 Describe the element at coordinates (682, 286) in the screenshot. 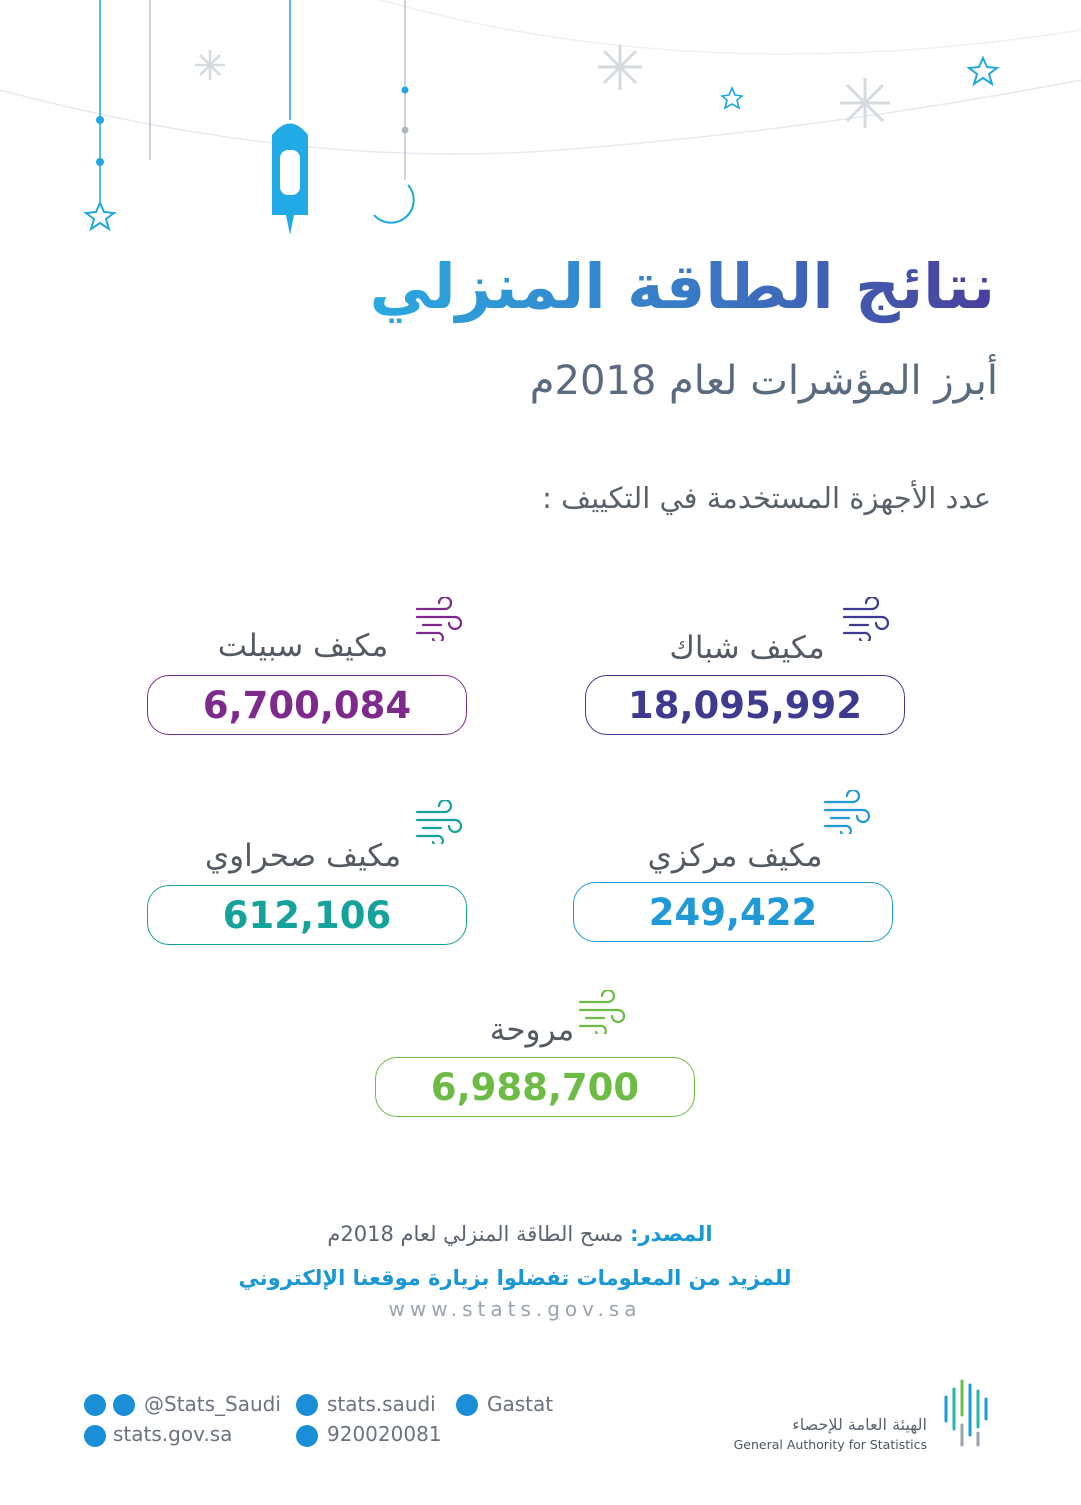

I see `title: نتائج الطاقة المنزلي` at that location.